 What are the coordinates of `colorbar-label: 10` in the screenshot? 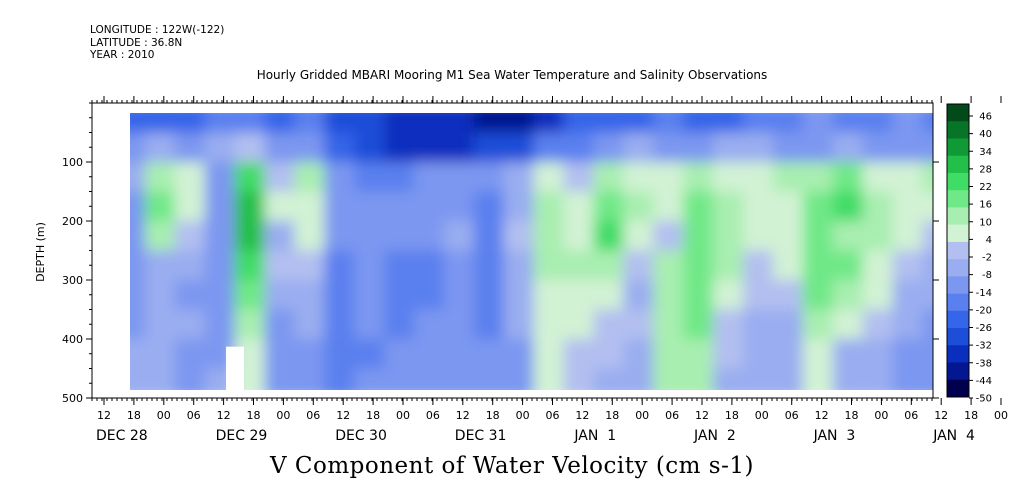 It's located at (985, 222).